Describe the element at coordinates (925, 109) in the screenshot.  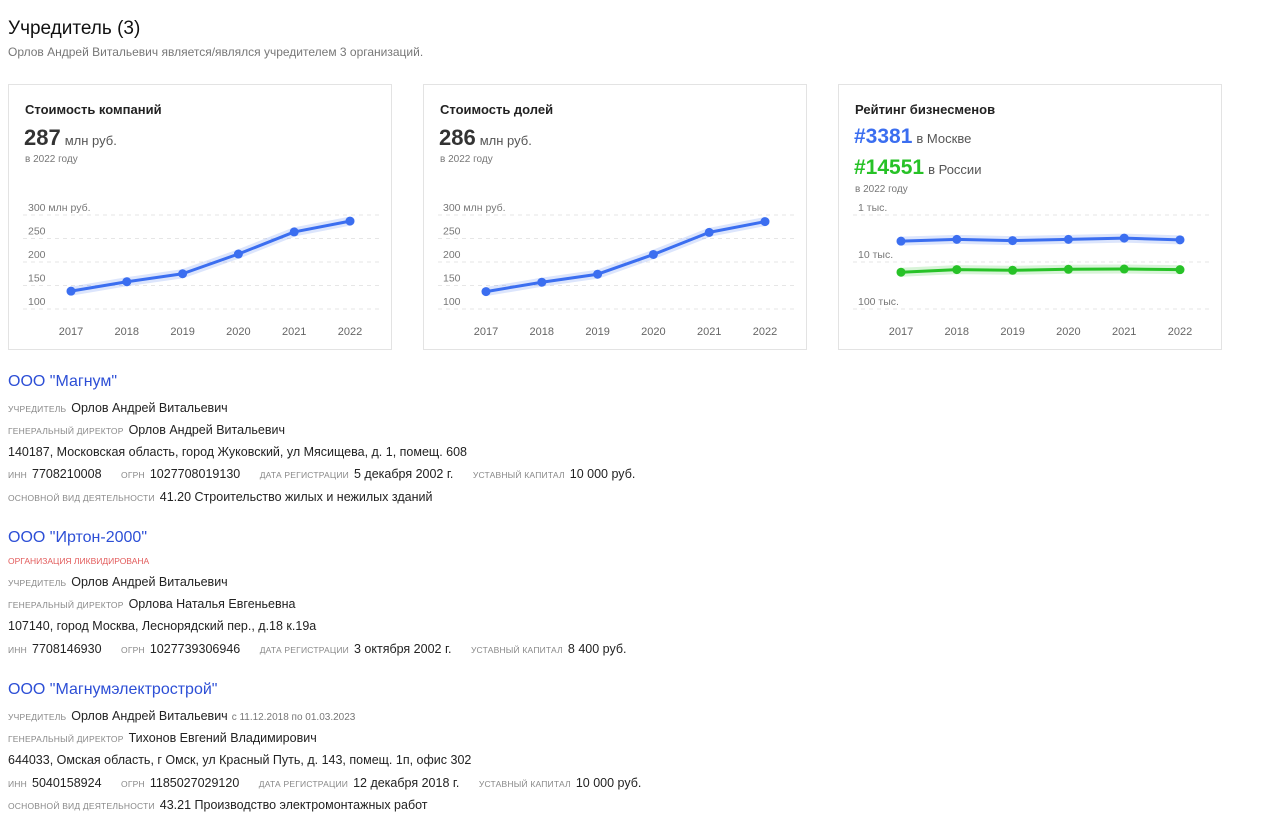
I see `card-title: Рейтинг бизнесменов` at that location.